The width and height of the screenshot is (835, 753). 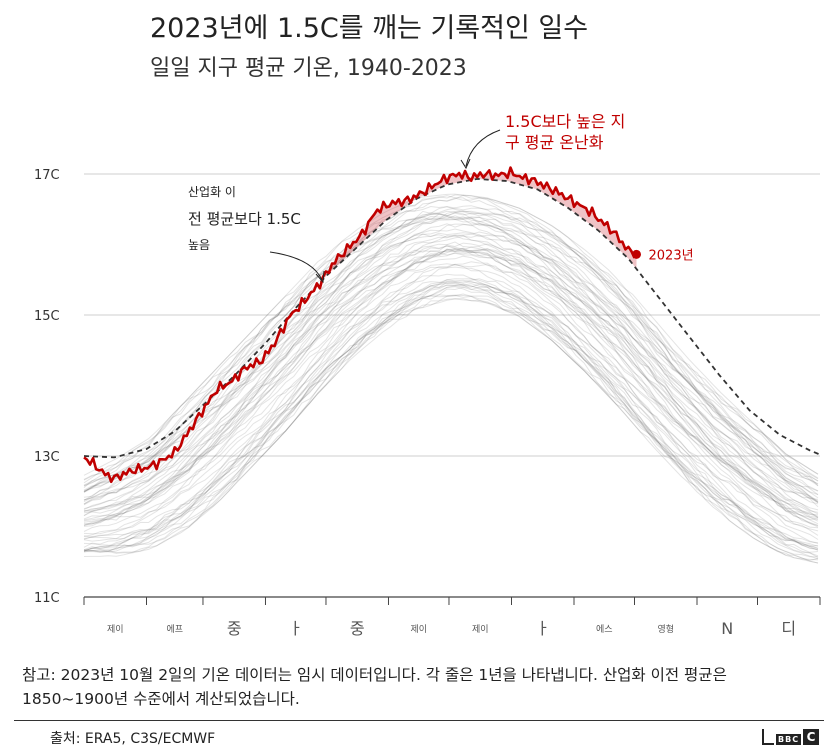 What do you see at coordinates (604, 629) in the screenshot?
I see `month-label: 에스` at bounding box center [604, 629].